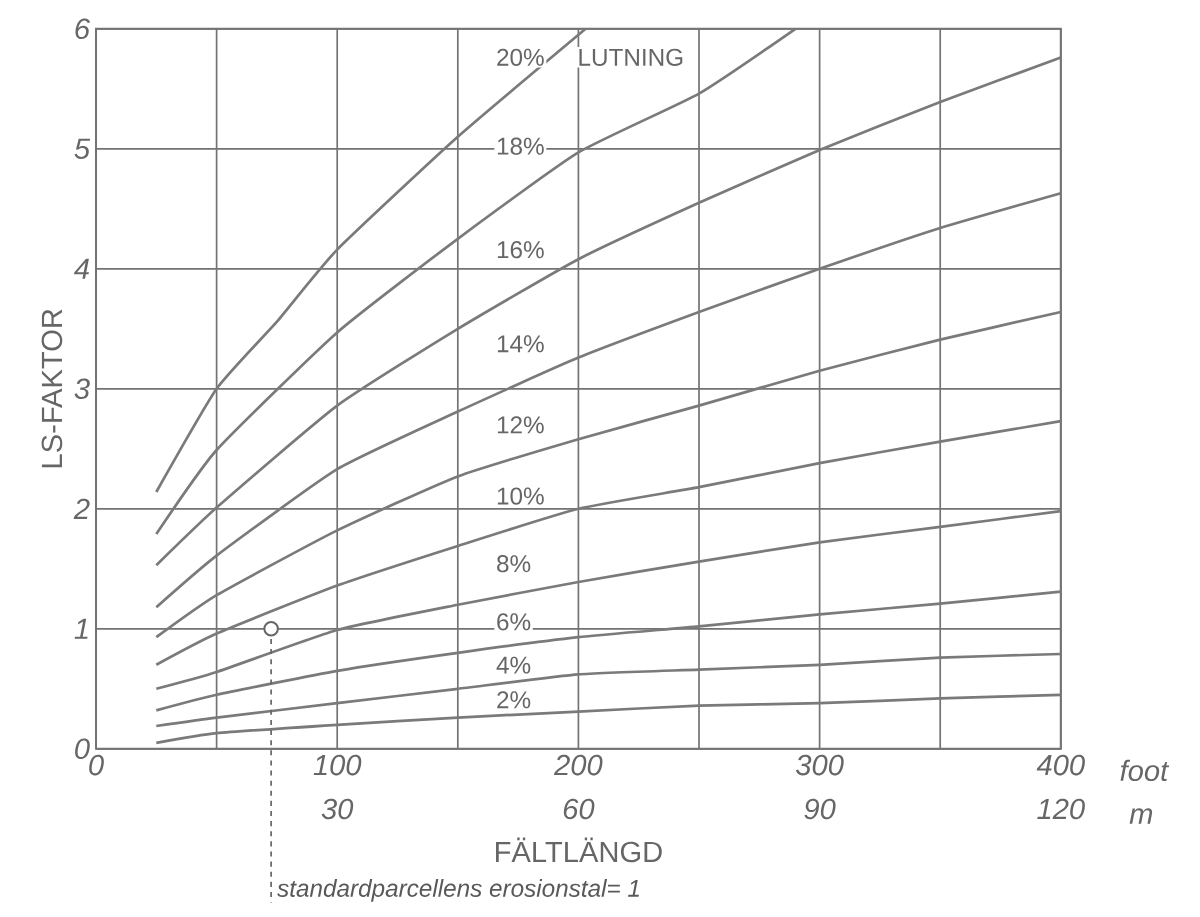 This screenshot has width=1200, height=917. I want to click on y-tick-label: 1, so click(81, 628).